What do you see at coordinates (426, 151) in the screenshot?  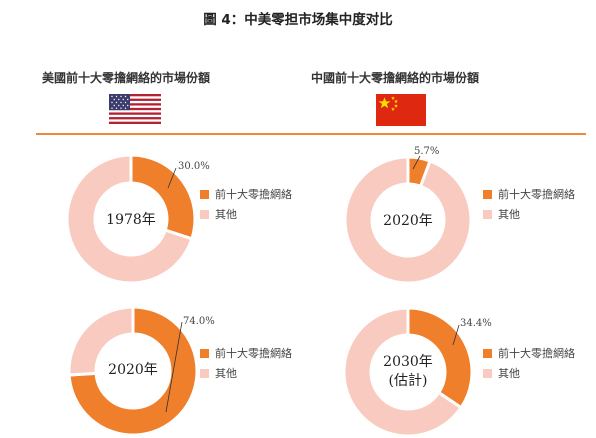 I see `data-label-top10: 5.7%` at bounding box center [426, 151].